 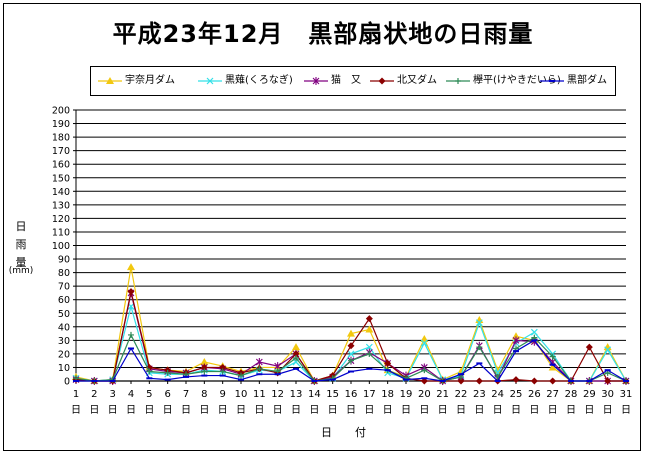 What do you see at coordinates (346, 80) in the screenshot?
I see `legend-label: 猫 又` at bounding box center [346, 80].